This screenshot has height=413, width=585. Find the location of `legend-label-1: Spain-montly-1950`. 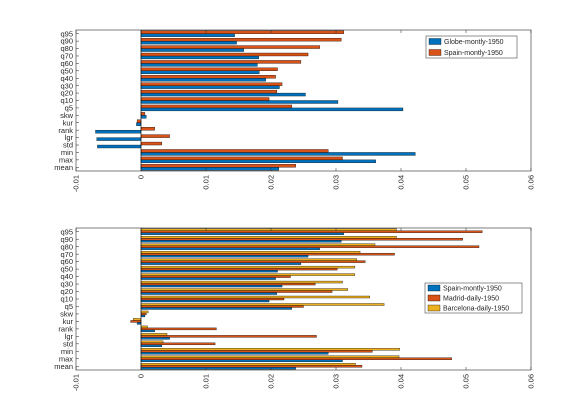

legend-label-1: Spain-montly-1950 is located at coordinates (472, 289).